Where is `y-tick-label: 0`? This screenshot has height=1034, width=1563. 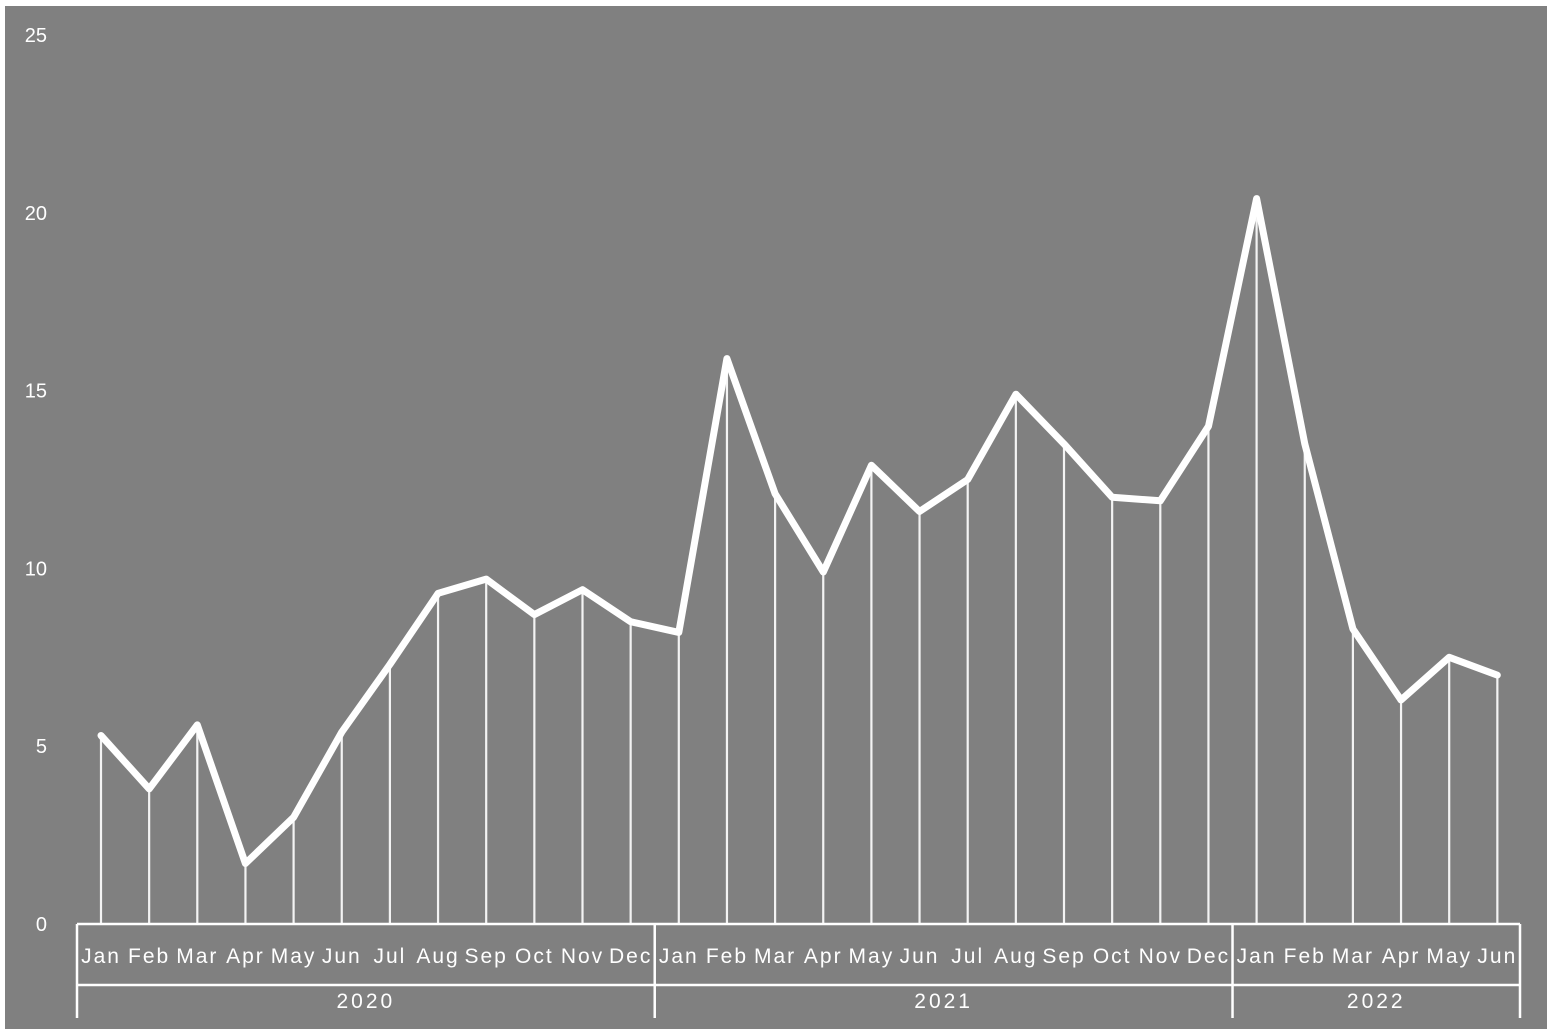
y-tick-label: 0 is located at coordinates (41, 925).